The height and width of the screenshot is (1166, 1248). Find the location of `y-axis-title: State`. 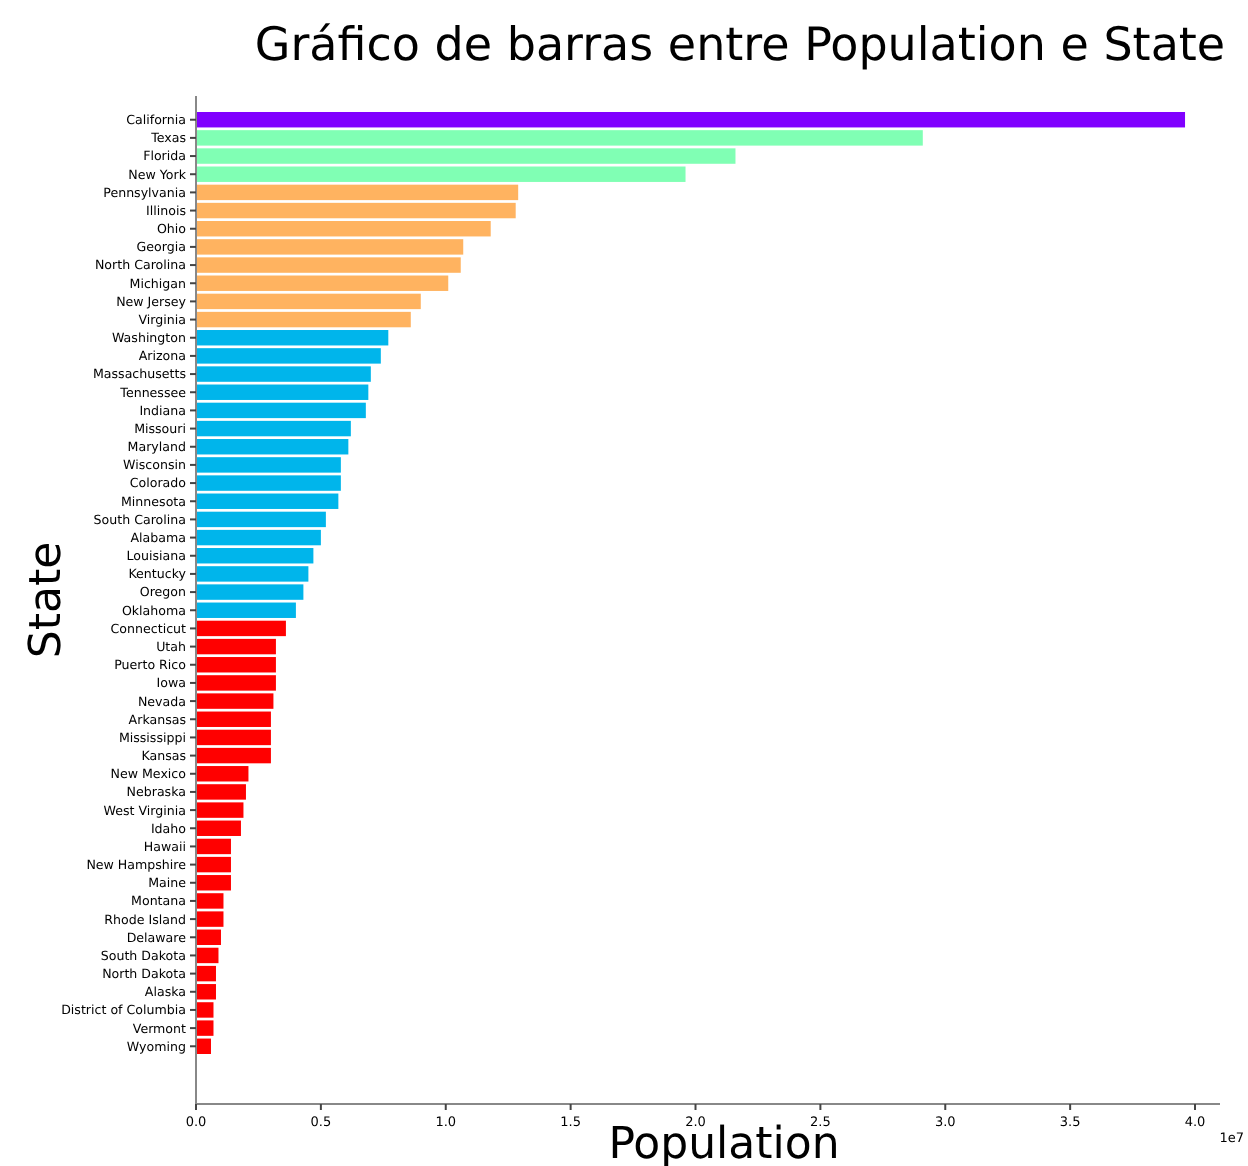

y-axis-title: State is located at coordinates (47, 600).